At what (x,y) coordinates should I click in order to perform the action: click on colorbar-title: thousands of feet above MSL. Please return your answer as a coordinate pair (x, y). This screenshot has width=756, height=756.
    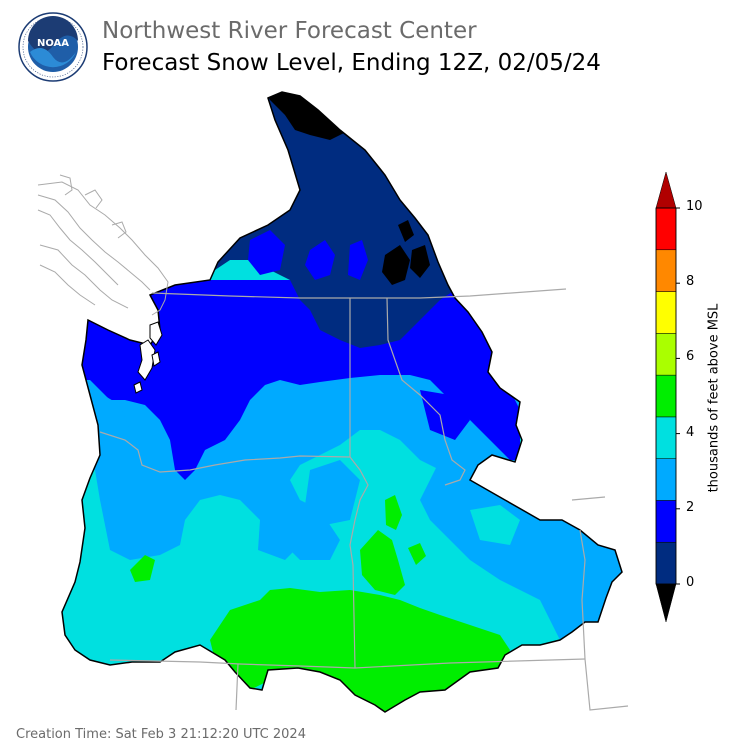
    Looking at the image, I should click on (714, 398).